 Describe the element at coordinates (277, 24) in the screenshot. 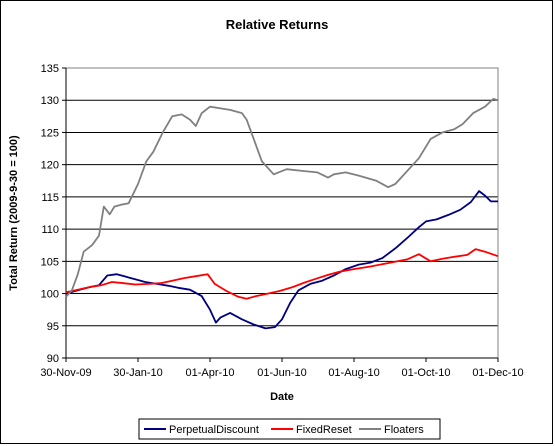

I see `chart-title: Relative Returns` at that location.